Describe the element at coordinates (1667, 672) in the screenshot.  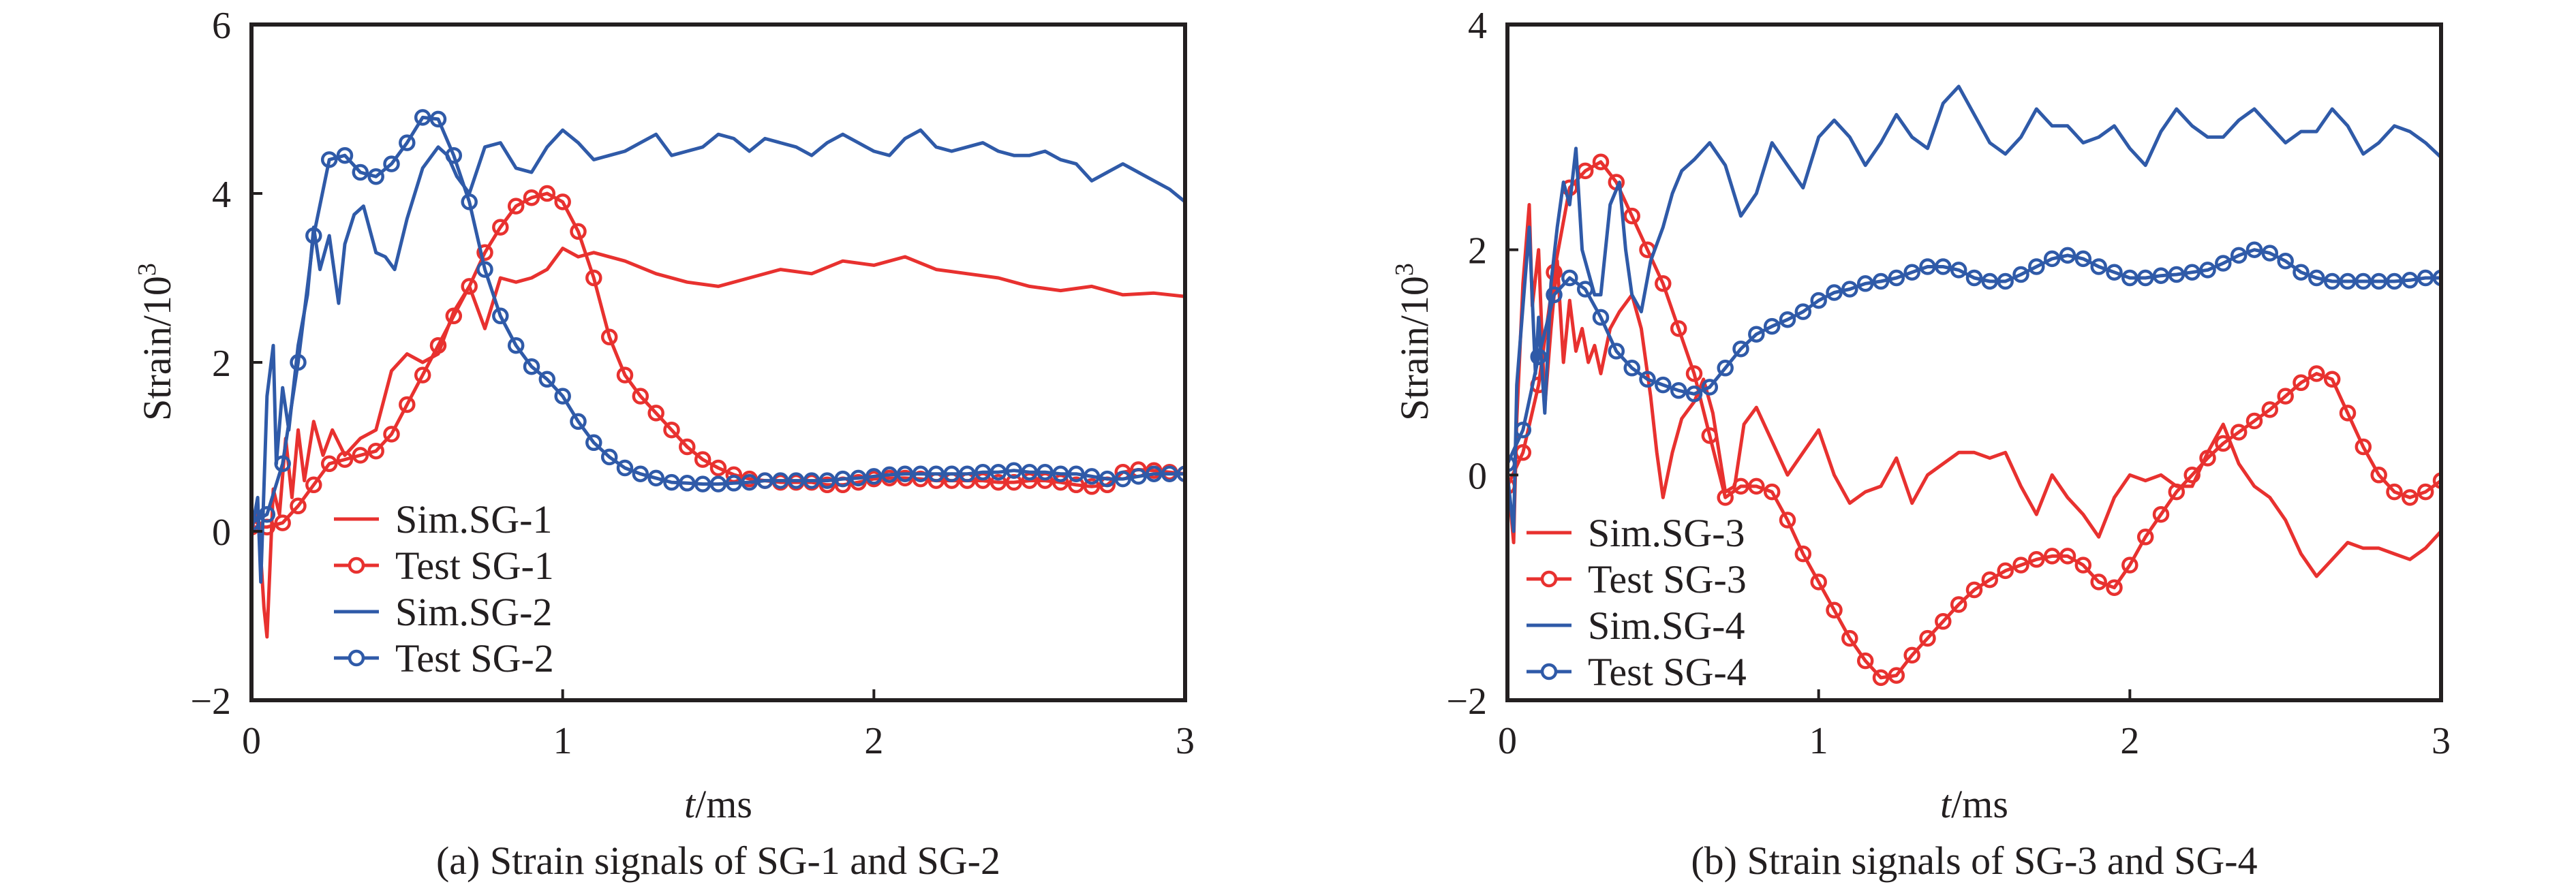
I see `legend-label: Test SG-4` at that location.